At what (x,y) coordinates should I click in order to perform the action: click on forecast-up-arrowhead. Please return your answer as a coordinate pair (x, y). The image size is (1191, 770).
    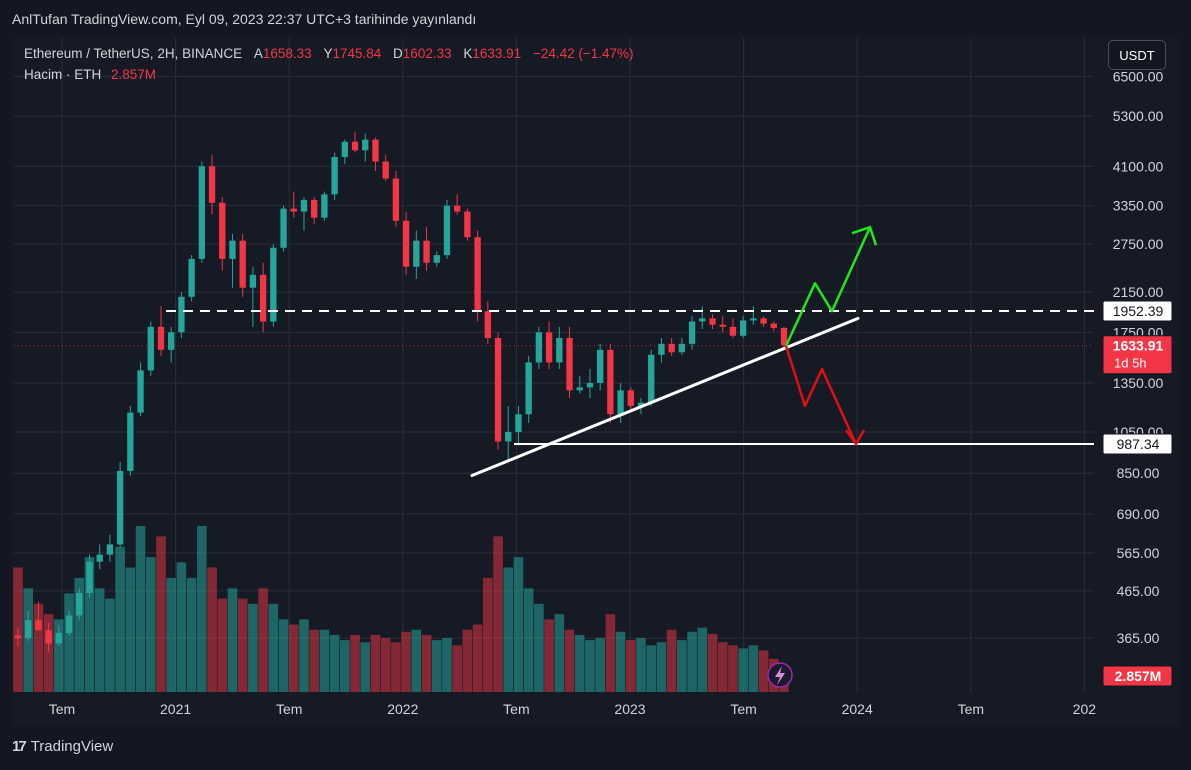
    Looking at the image, I should click on (864, 235).